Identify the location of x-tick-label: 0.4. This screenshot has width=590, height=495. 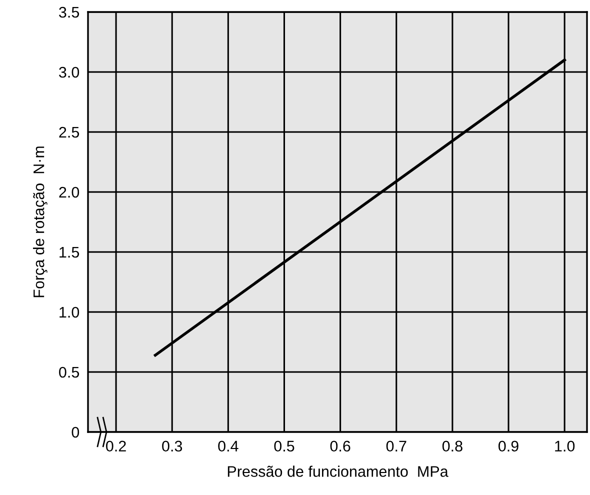
(228, 446).